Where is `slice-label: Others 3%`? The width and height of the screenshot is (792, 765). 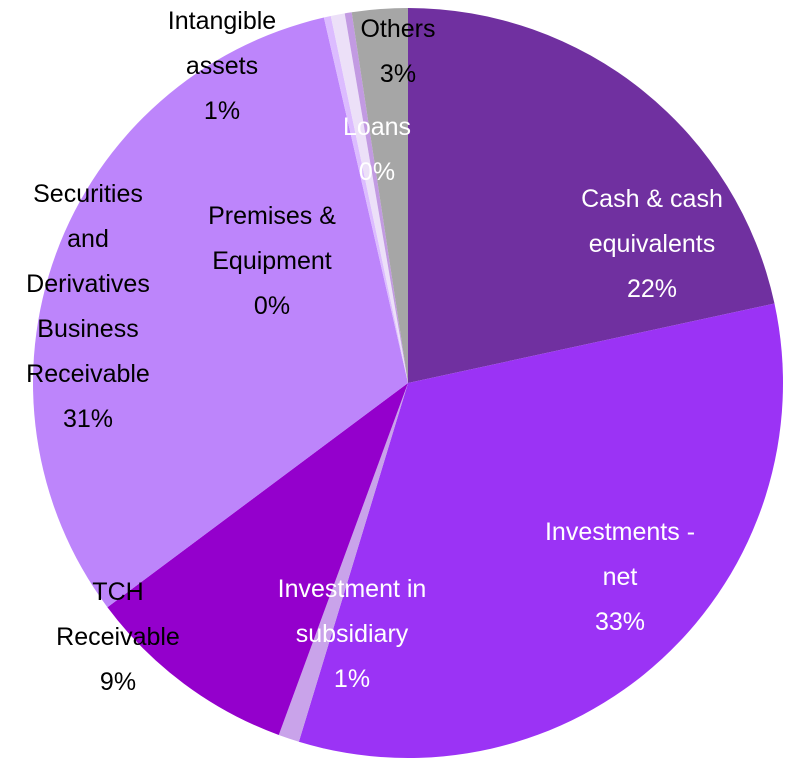
slice-label: Others 3% is located at coordinates (398, 52).